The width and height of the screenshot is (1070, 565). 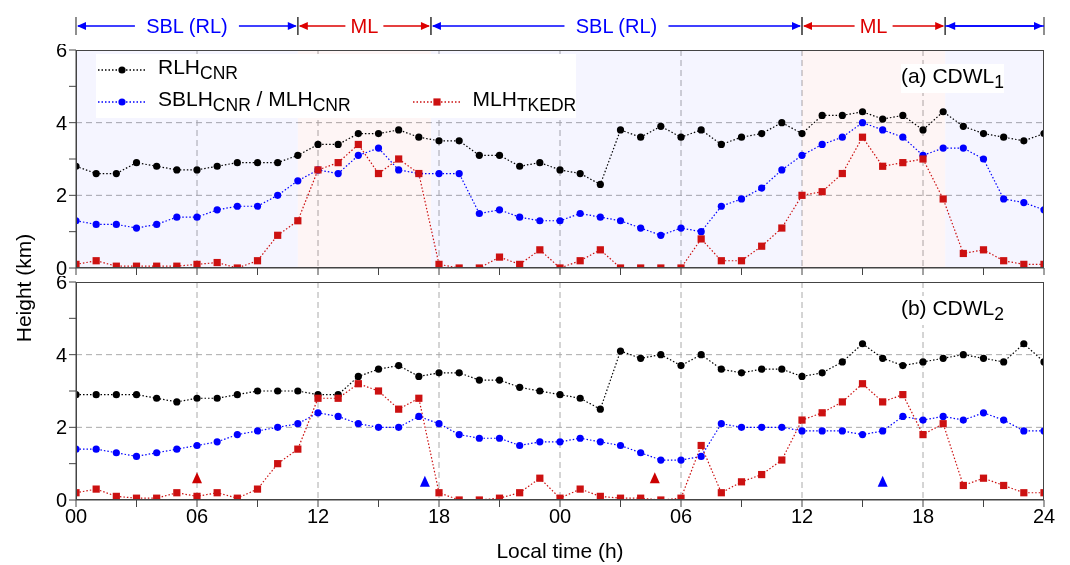 What do you see at coordinates (187, 26) in the screenshot?
I see `legend-label: SBL (RL)` at bounding box center [187, 26].